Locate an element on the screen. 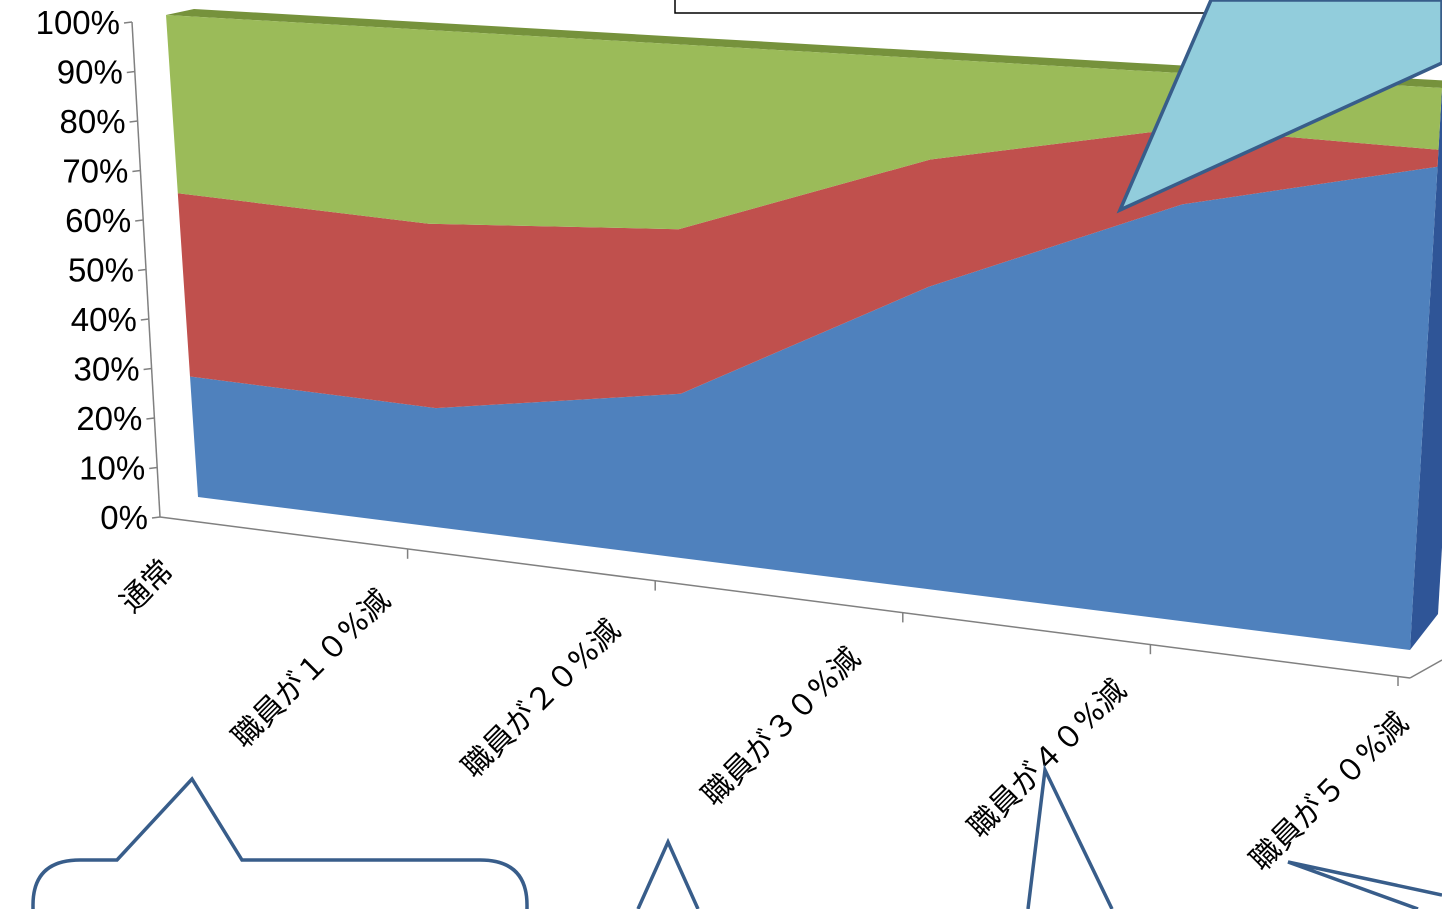 This screenshot has width=1442, height=909. y-tick-label: 20% is located at coordinates (109, 418).